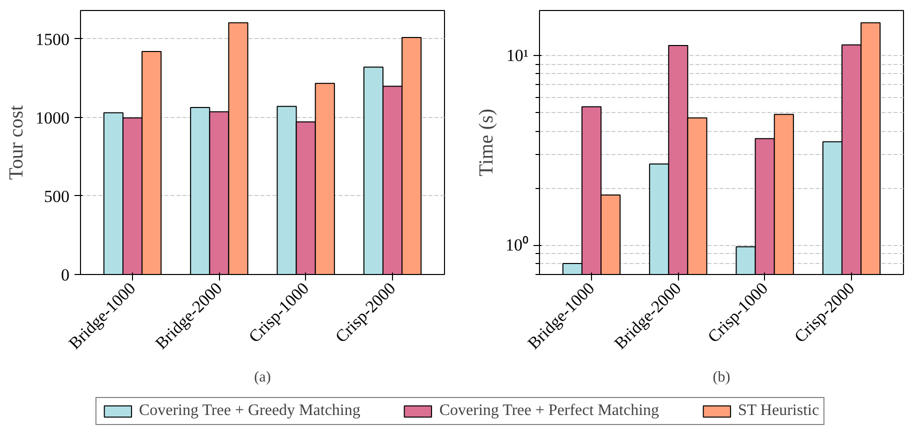  What do you see at coordinates (262, 378) in the screenshot?
I see `text: (a)` at bounding box center [262, 378].